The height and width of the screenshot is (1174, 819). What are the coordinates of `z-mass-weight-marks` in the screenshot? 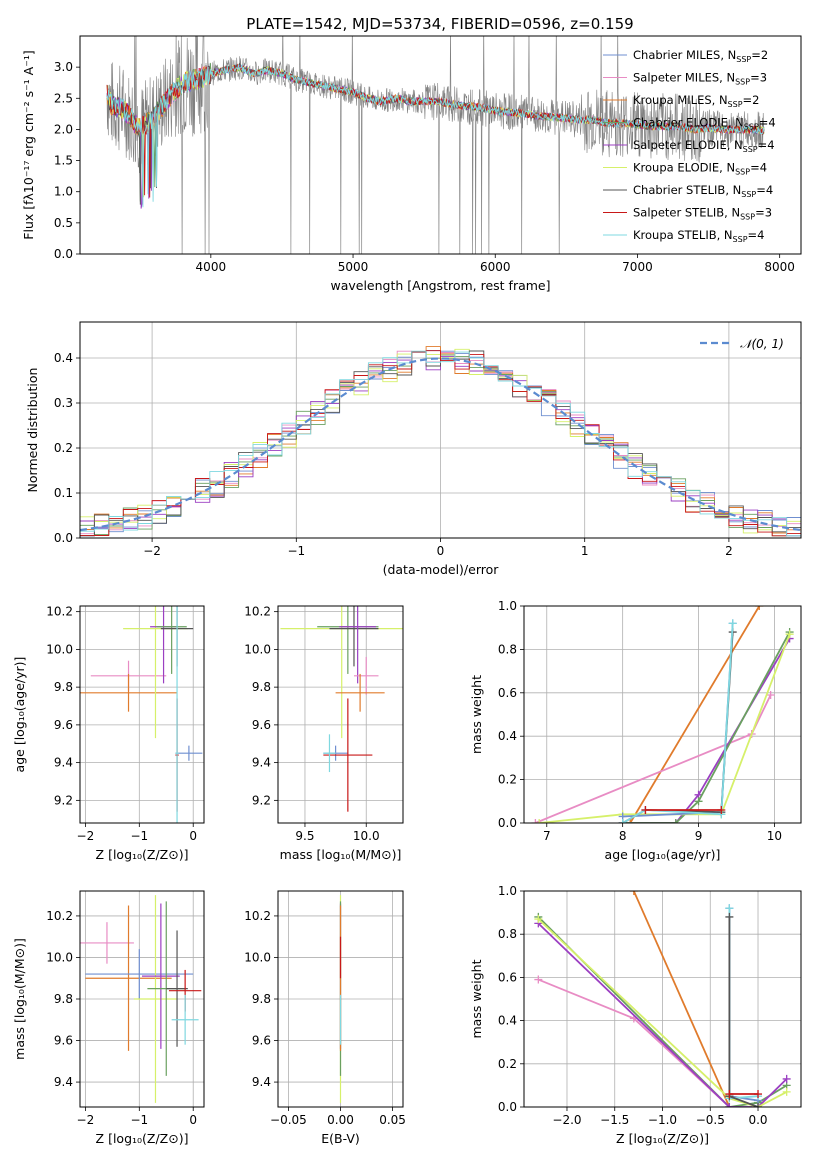 It's located at (662, 999).